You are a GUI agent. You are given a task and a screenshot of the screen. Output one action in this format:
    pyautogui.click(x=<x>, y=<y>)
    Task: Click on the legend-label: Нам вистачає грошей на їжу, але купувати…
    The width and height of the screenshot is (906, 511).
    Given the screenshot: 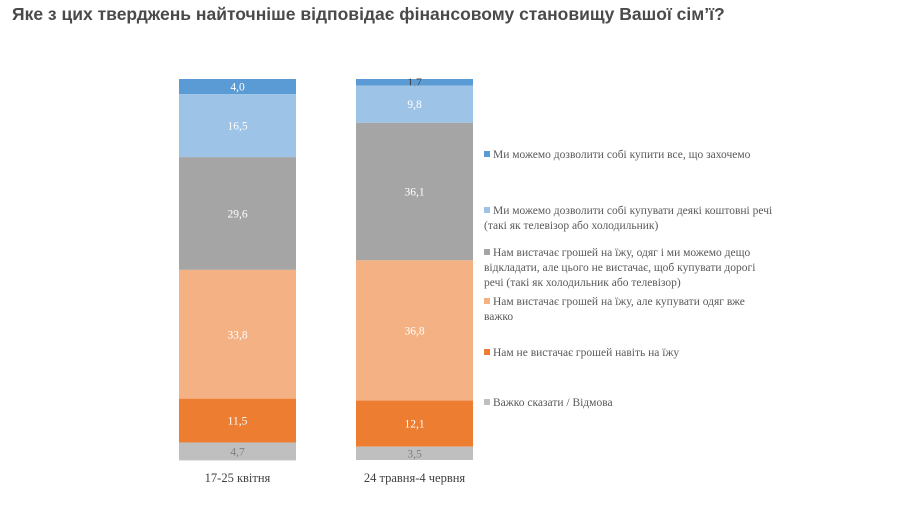 What is the action you would take?
    pyautogui.click(x=614, y=309)
    